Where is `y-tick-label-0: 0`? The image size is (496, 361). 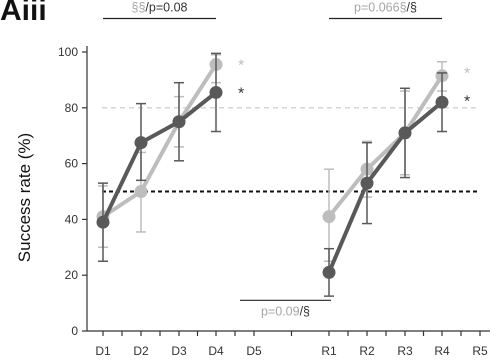 y-tick-label-0: 0 is located at coordinates (74, 331).